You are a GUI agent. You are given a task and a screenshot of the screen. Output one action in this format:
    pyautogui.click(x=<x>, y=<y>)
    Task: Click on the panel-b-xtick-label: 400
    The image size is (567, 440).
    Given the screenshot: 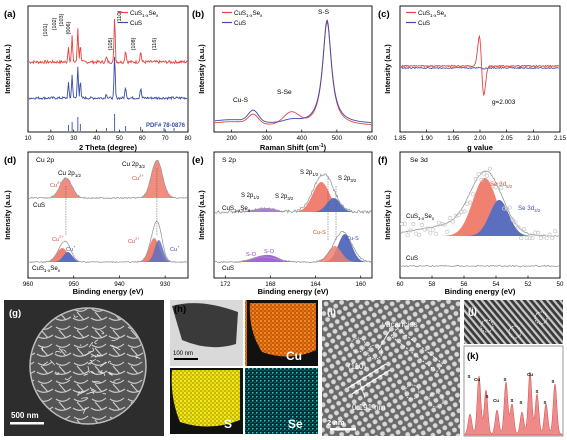 What is the action you would take?
    pyautogui.click(x=302, y=138)
    